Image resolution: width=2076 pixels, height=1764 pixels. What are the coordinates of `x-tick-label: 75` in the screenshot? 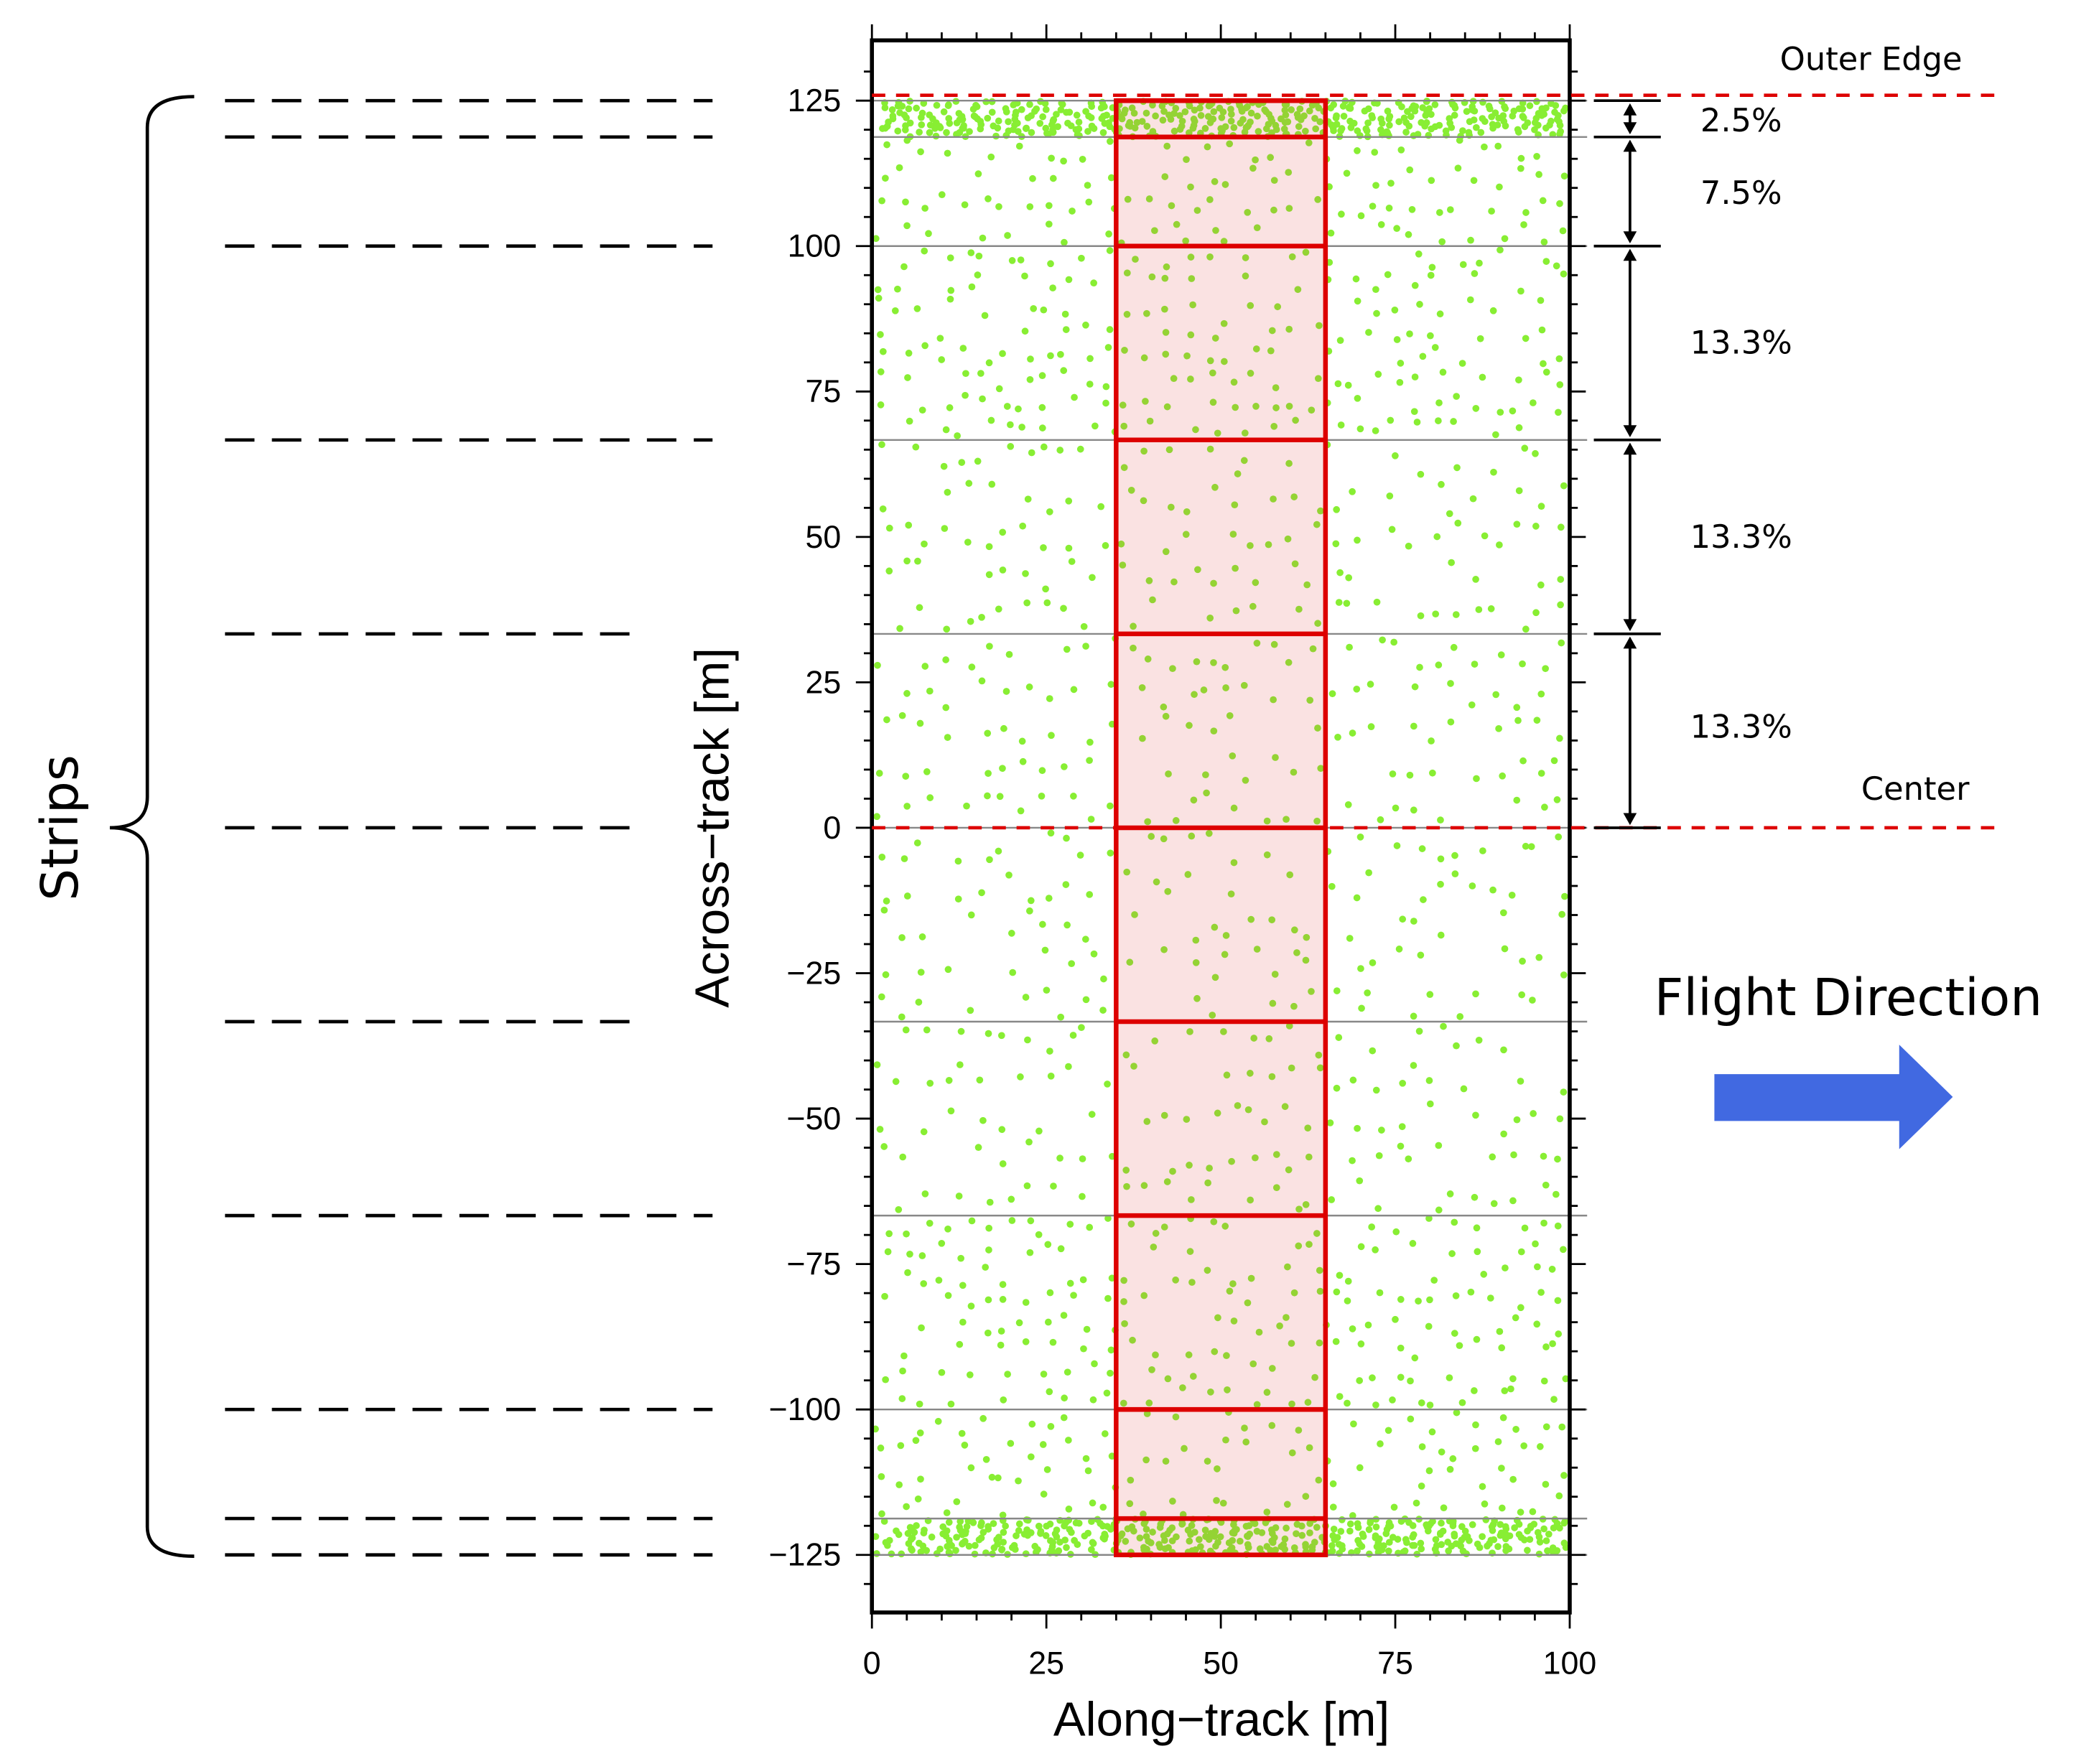 It's located at (1395, 1663).